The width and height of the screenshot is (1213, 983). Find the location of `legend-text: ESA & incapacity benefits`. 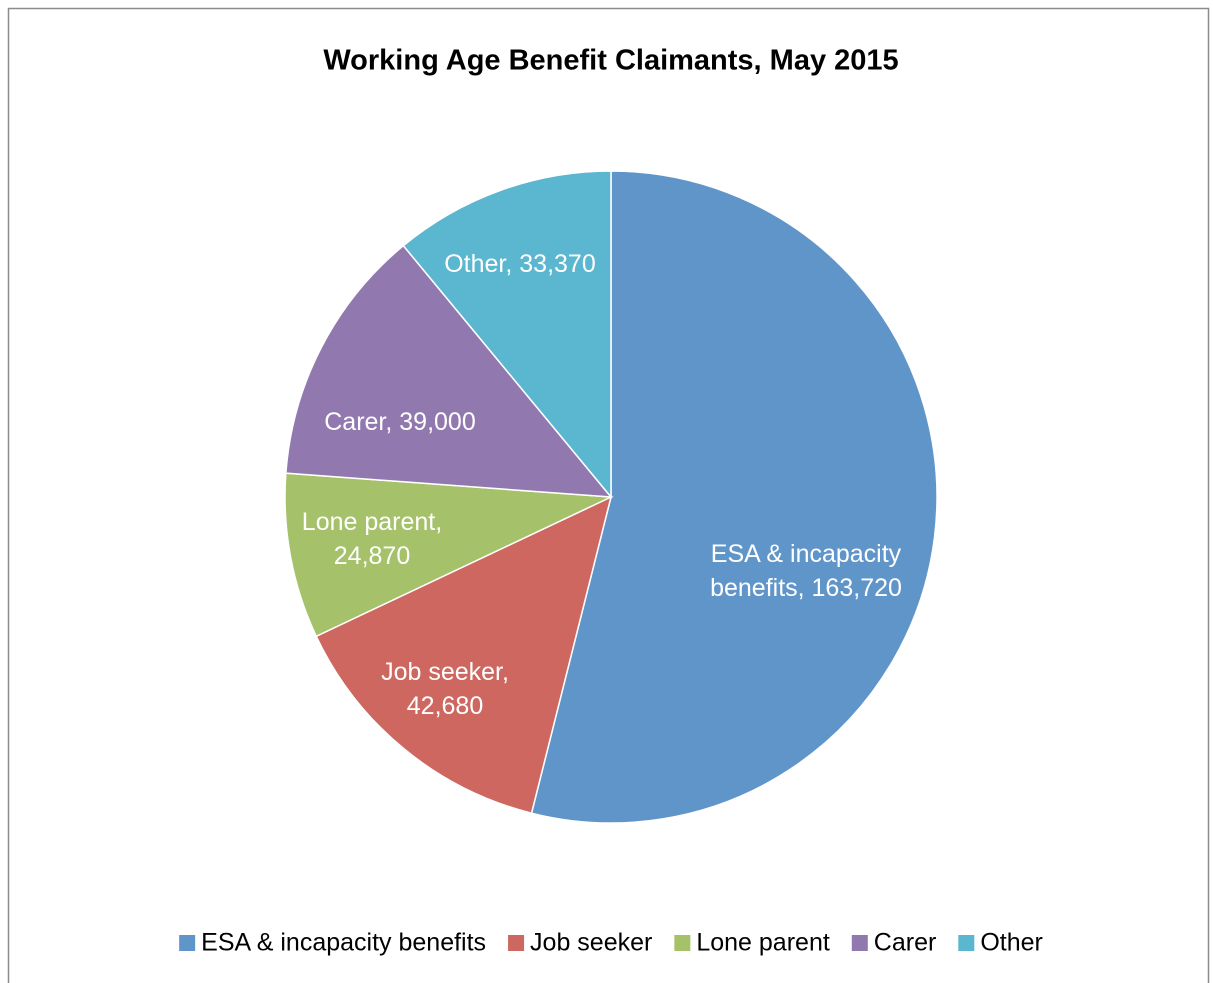

legend-text: ESA & incapacity benefits is located at coordinates (343, 943).